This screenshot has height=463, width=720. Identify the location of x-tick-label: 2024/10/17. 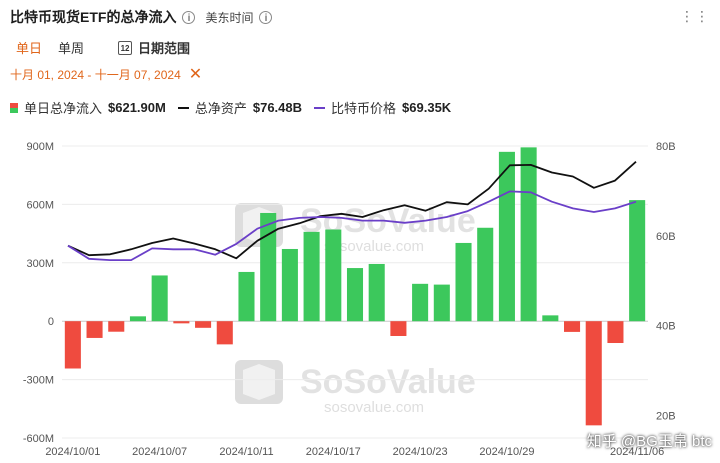
(333, 452).